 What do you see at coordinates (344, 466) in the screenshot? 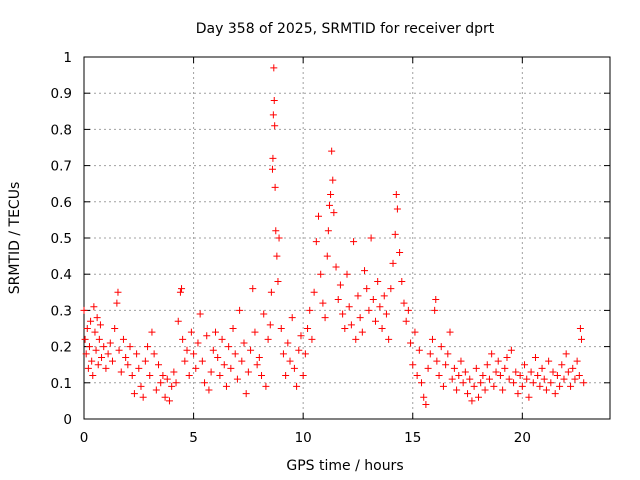
I see `x-axis-label: GPS time / hours` at bounding box center [344, 466].